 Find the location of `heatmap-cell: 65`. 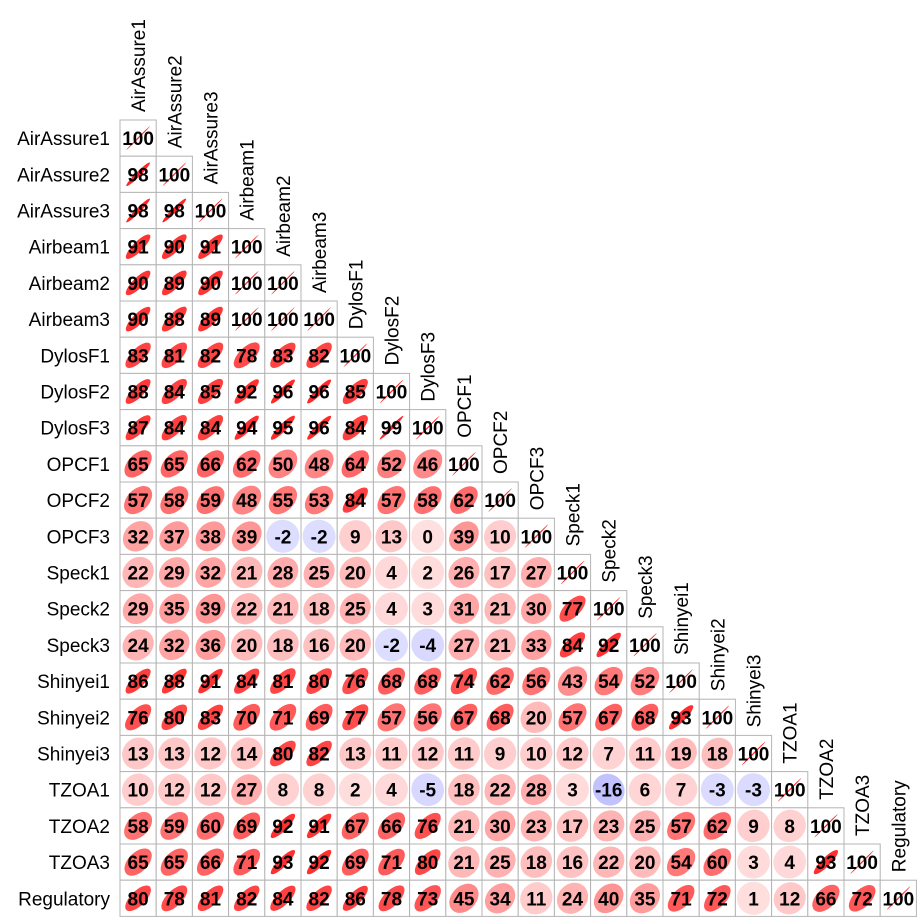

heatmap-cell: 65 is located at coordinates (138, 862).